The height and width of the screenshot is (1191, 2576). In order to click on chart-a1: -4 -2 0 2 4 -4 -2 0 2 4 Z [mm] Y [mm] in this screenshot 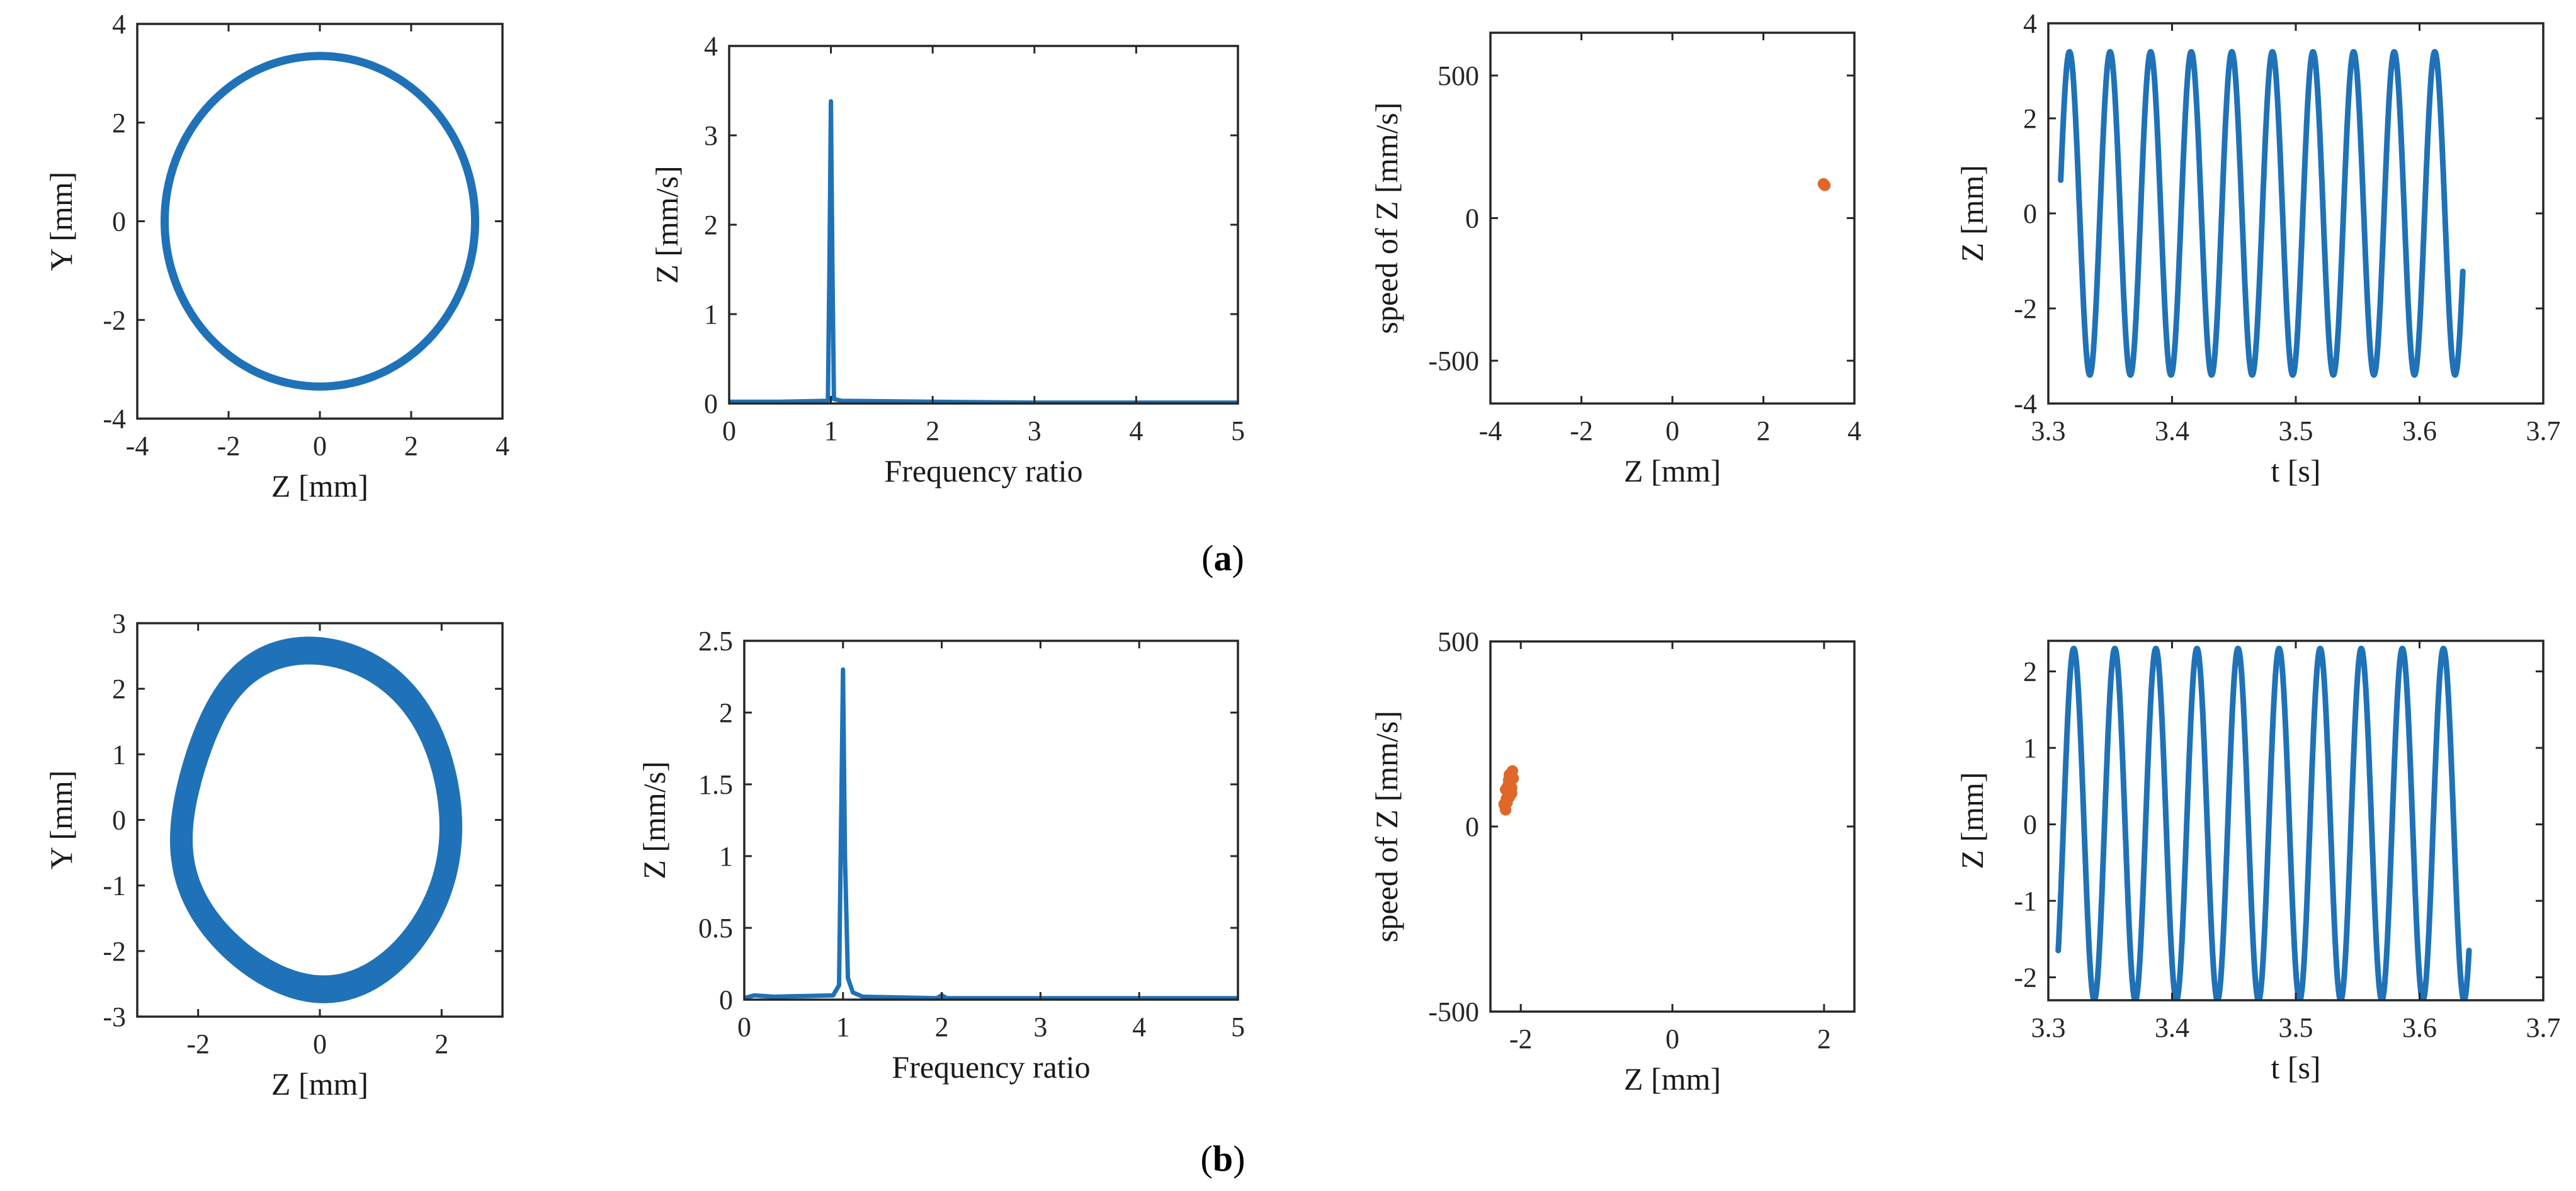, I will do `click(276, 256)`.